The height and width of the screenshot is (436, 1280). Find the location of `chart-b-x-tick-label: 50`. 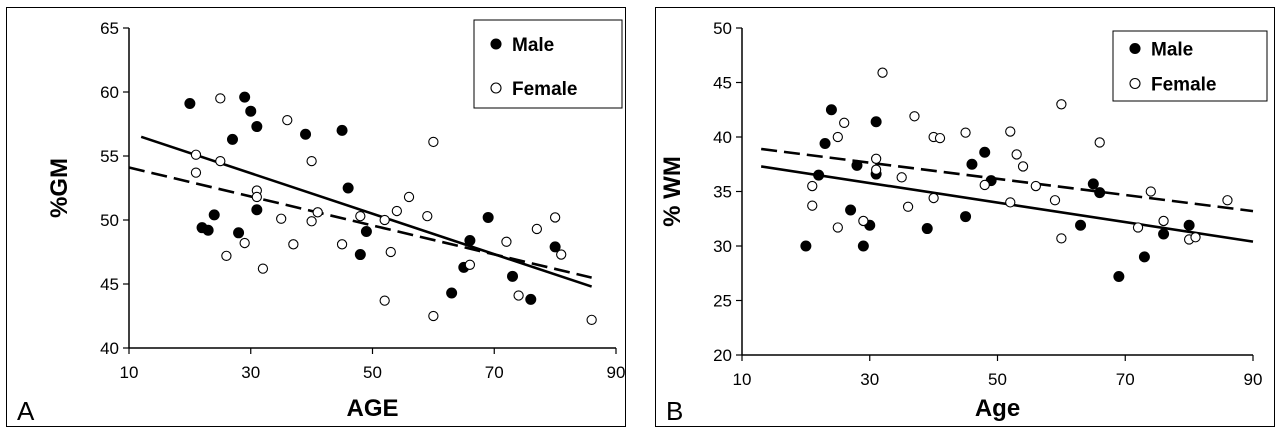

chart-b-x-tick-label: 50 is located at coordinates (997, 379).